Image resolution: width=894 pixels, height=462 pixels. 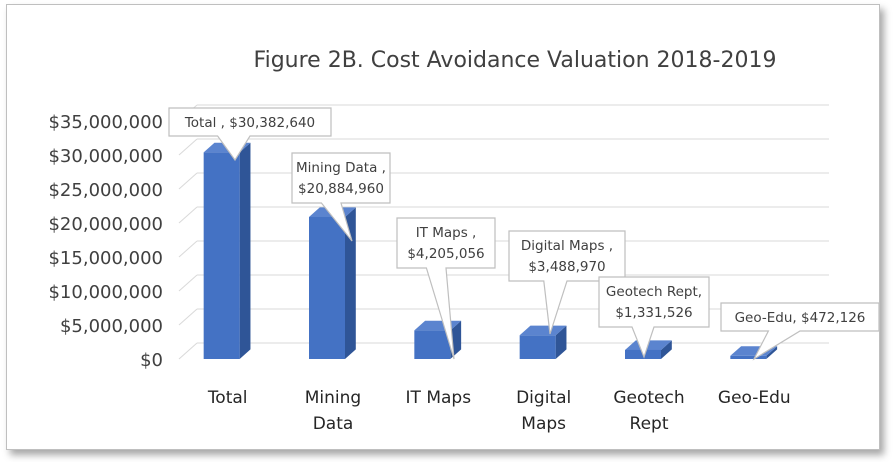 What do you see at coordinates (543, 411) in the screenshot?
I see `category-label: Digital Maps` at bounding box center [543, 411].